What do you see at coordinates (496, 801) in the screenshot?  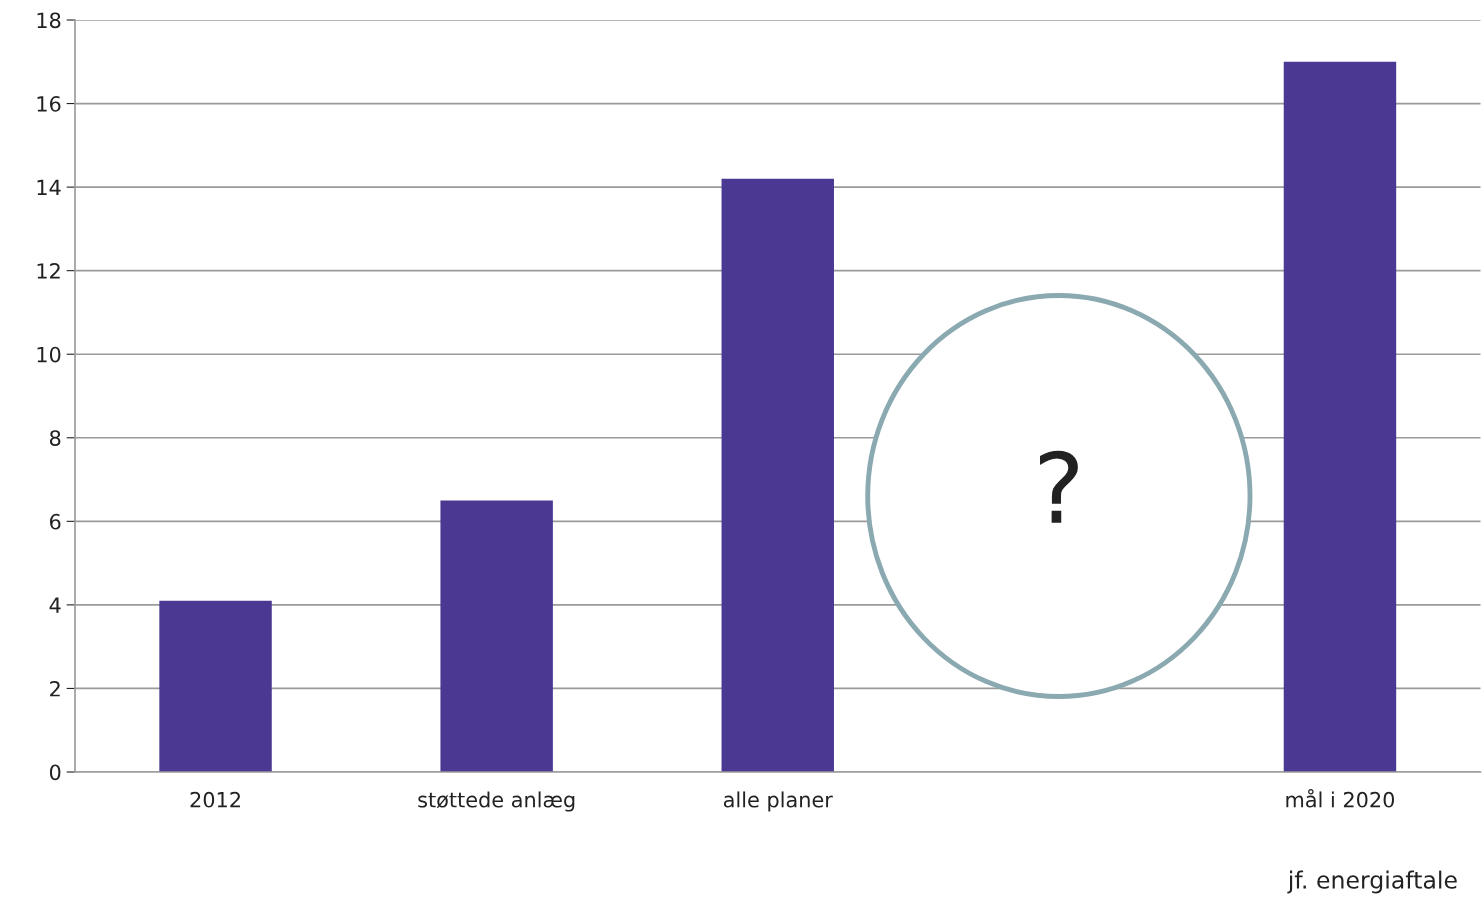 I see `x-tick-label: støttede anlæg` at bounding box center [496, 801].